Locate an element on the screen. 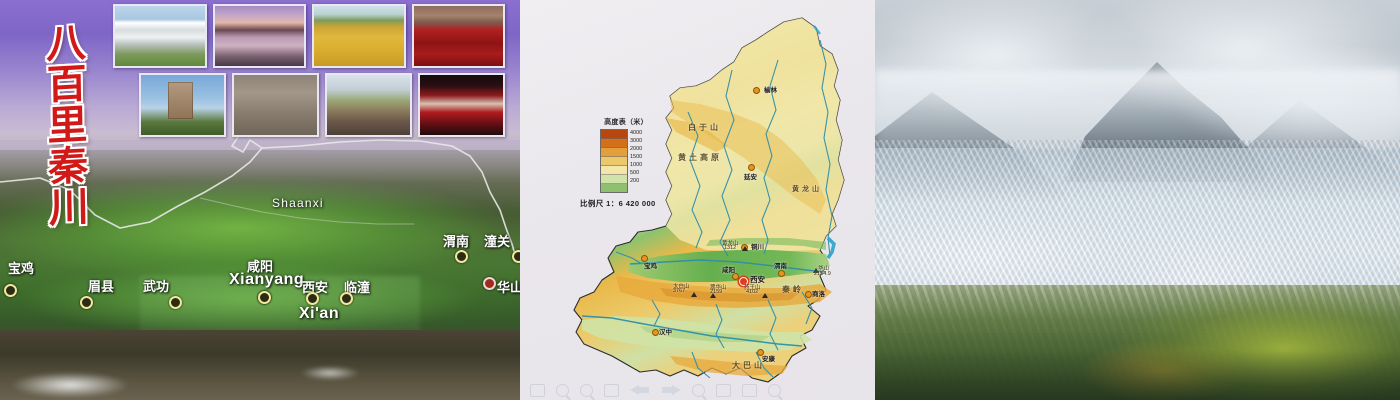  snow-patch is located at coordinates (70, 385).